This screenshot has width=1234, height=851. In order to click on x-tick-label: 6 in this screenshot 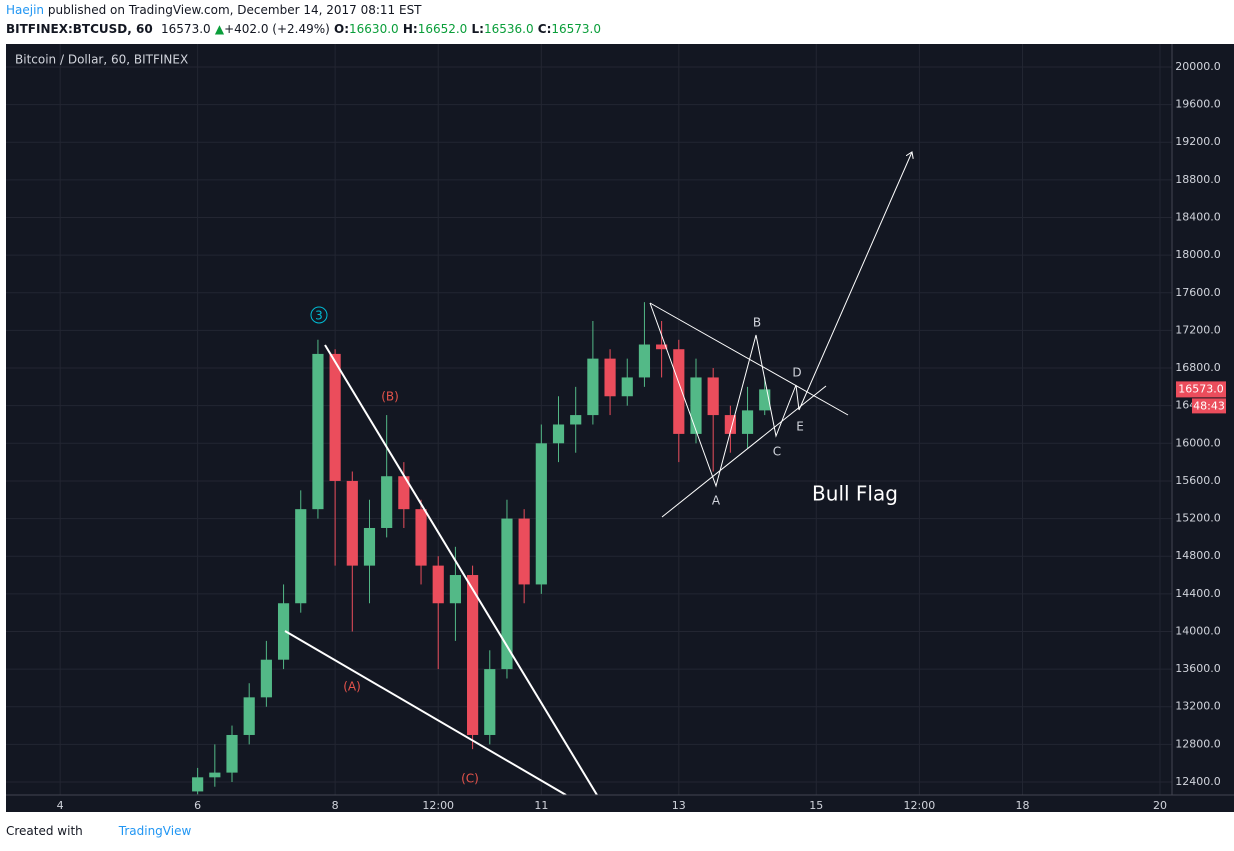, I will do `click(197, 805)`.